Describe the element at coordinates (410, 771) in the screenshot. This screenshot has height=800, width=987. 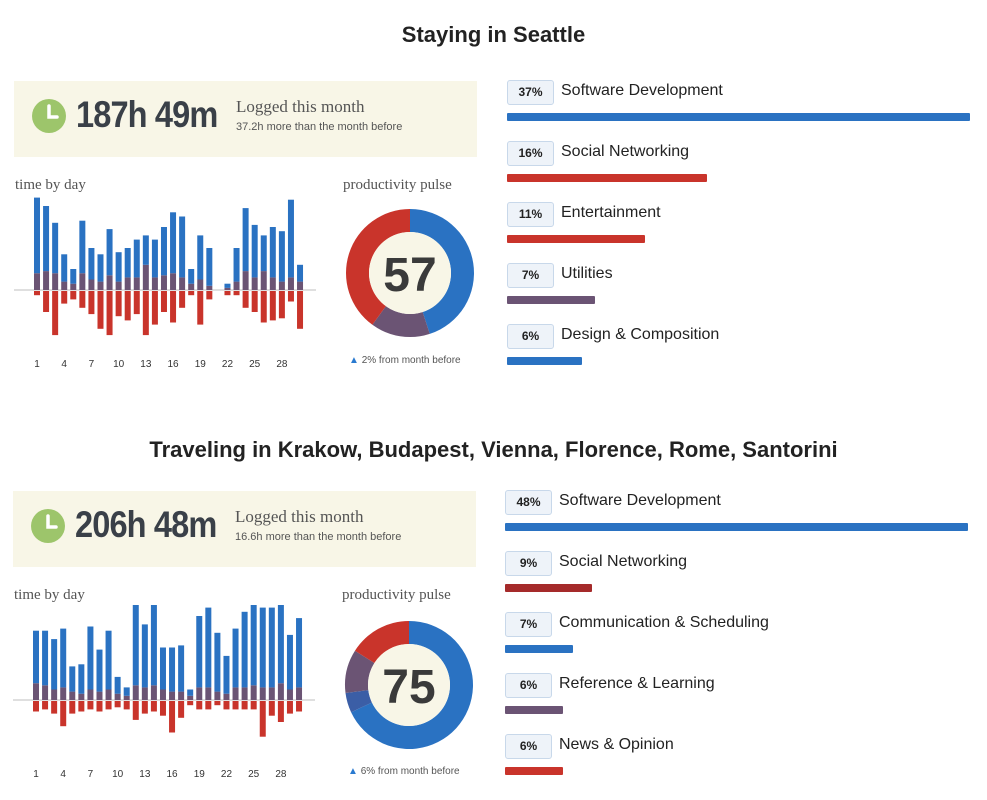
I see `pulse-delta-text: 6% from month before` at that location.